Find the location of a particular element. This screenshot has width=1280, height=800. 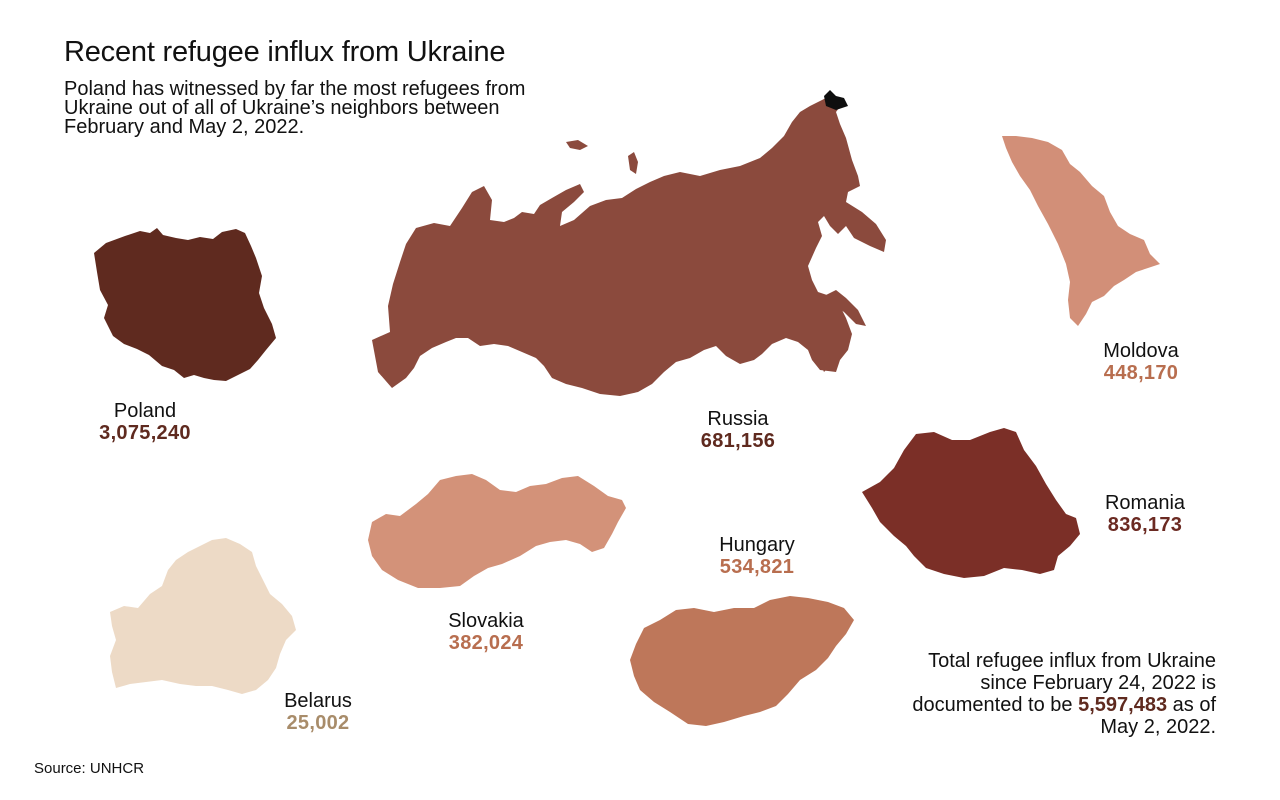

island-russia-north is located at coordinates (577, 145).